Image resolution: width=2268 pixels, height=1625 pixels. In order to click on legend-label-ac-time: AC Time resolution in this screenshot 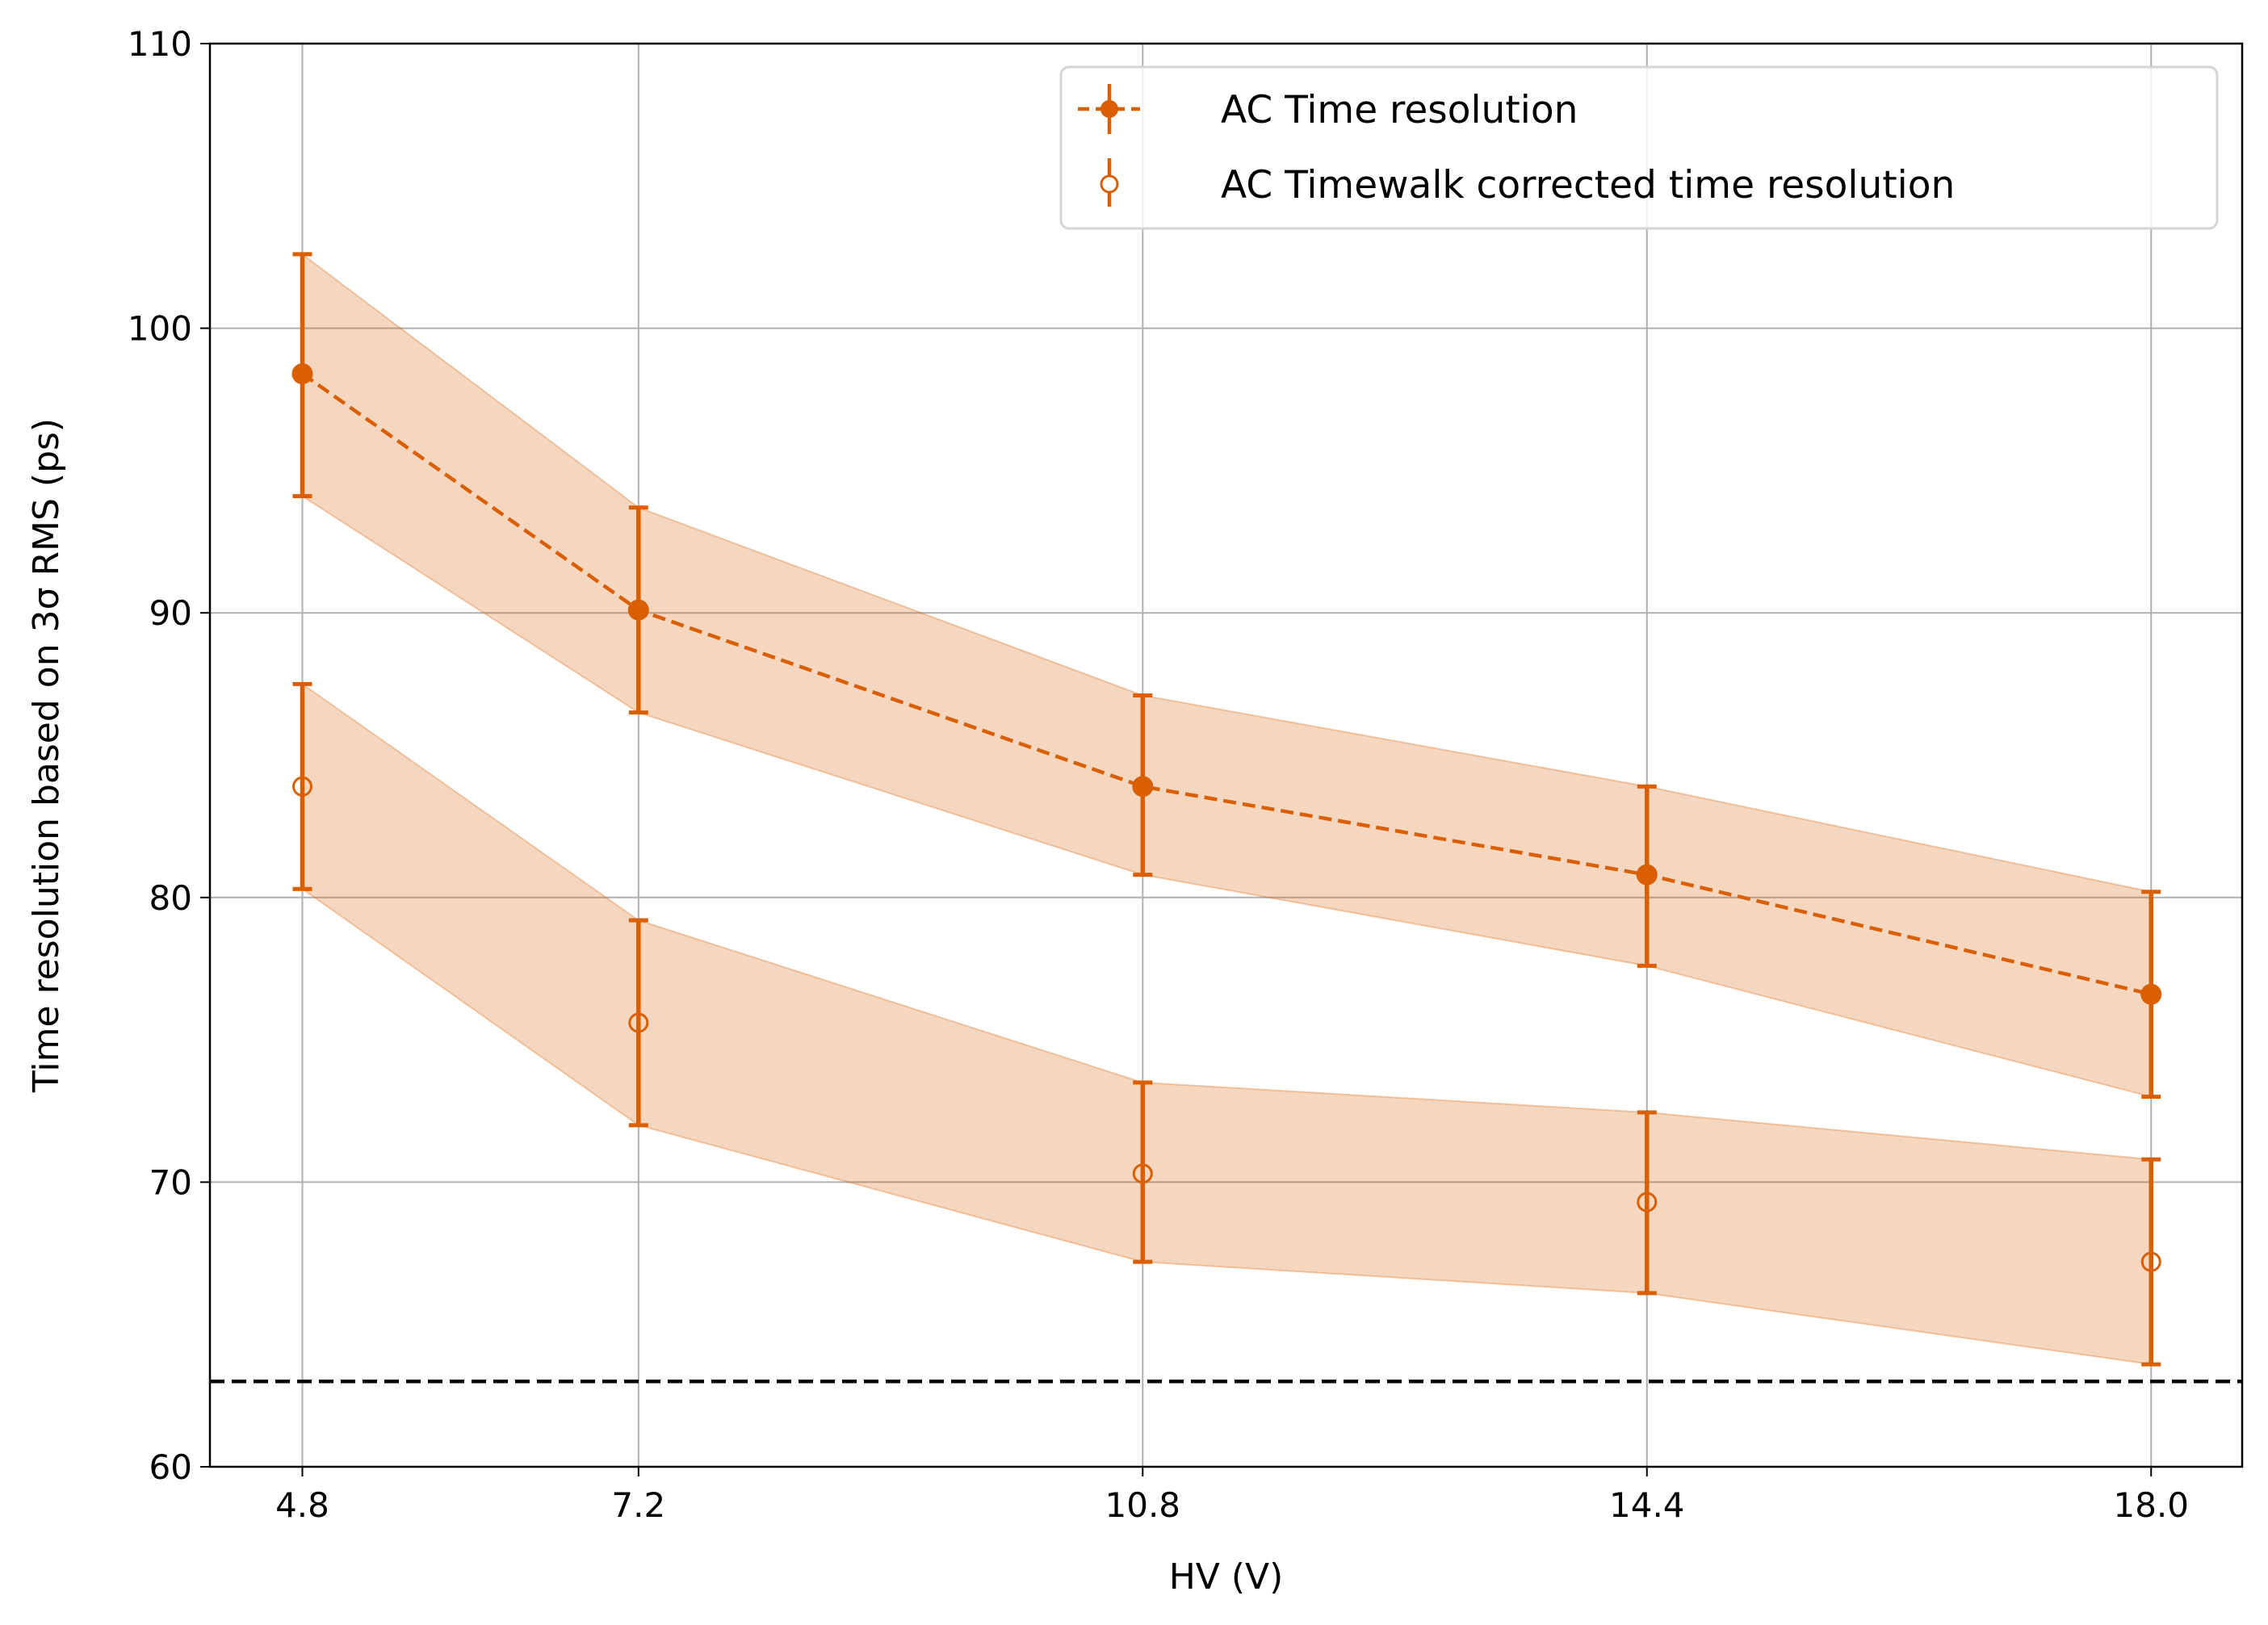, I will do `click(1399, 110)`.